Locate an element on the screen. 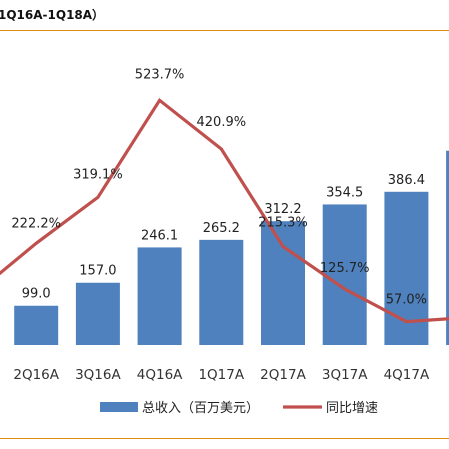 The image size is (449, 449). growth-label-4Q16A: 523.7% is located at coordinates (160, 74).